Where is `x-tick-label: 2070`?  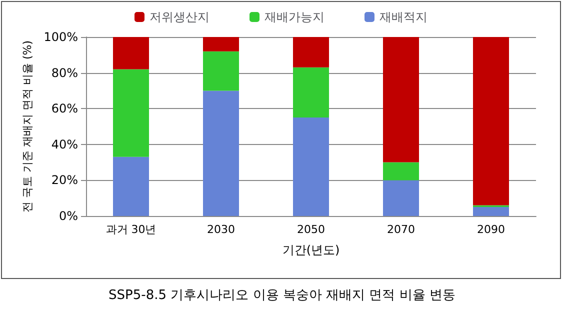 x-tick-label: 2070 is located at coordinates (401, 229).